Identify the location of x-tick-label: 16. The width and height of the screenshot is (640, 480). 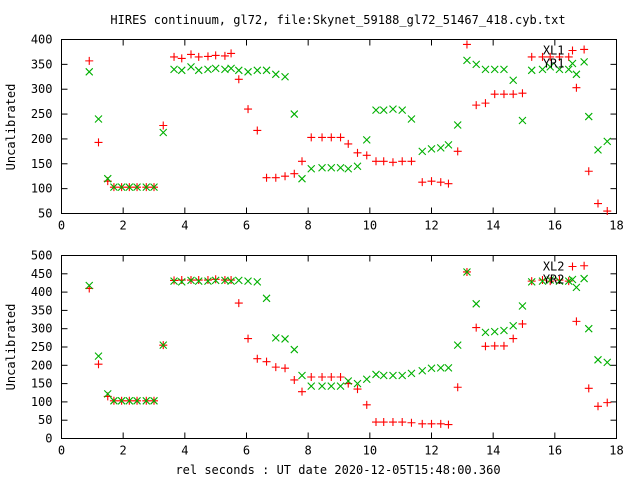
(555, 226).